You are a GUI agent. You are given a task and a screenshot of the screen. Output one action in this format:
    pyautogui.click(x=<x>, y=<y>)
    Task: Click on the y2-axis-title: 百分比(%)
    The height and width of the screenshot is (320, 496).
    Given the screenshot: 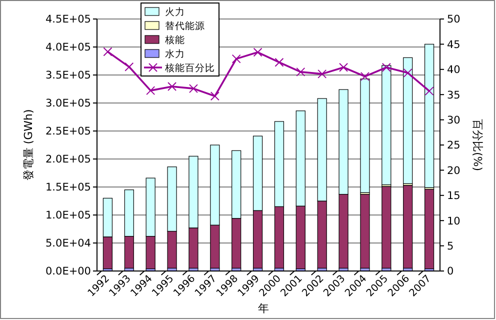 What is the action you would take?
    pyautogui.click(x=477, y=145)
    